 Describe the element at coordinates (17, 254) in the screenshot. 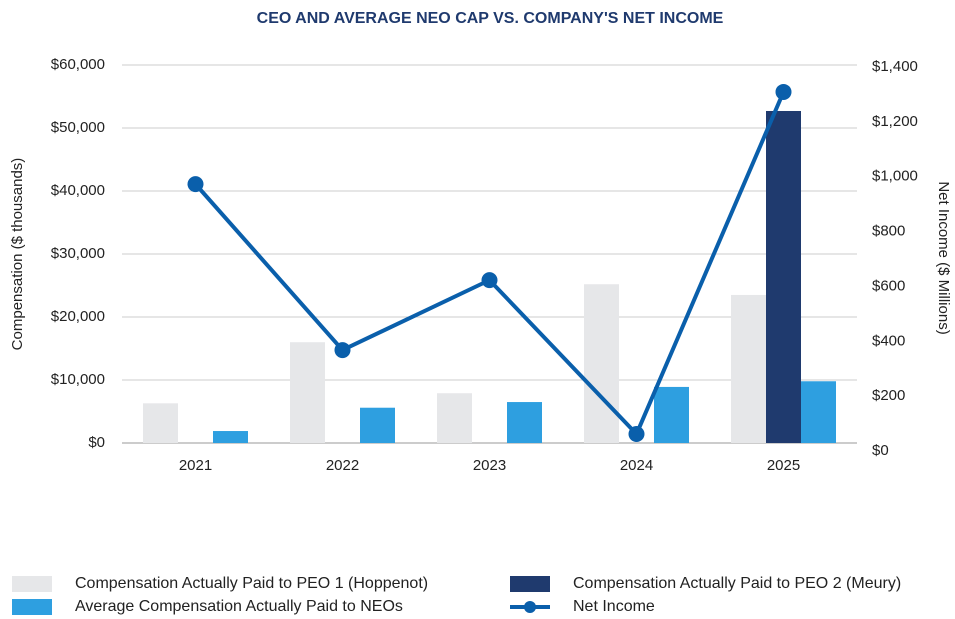

I see `y-axis-label: Compensation ($ thousands)` at that location.